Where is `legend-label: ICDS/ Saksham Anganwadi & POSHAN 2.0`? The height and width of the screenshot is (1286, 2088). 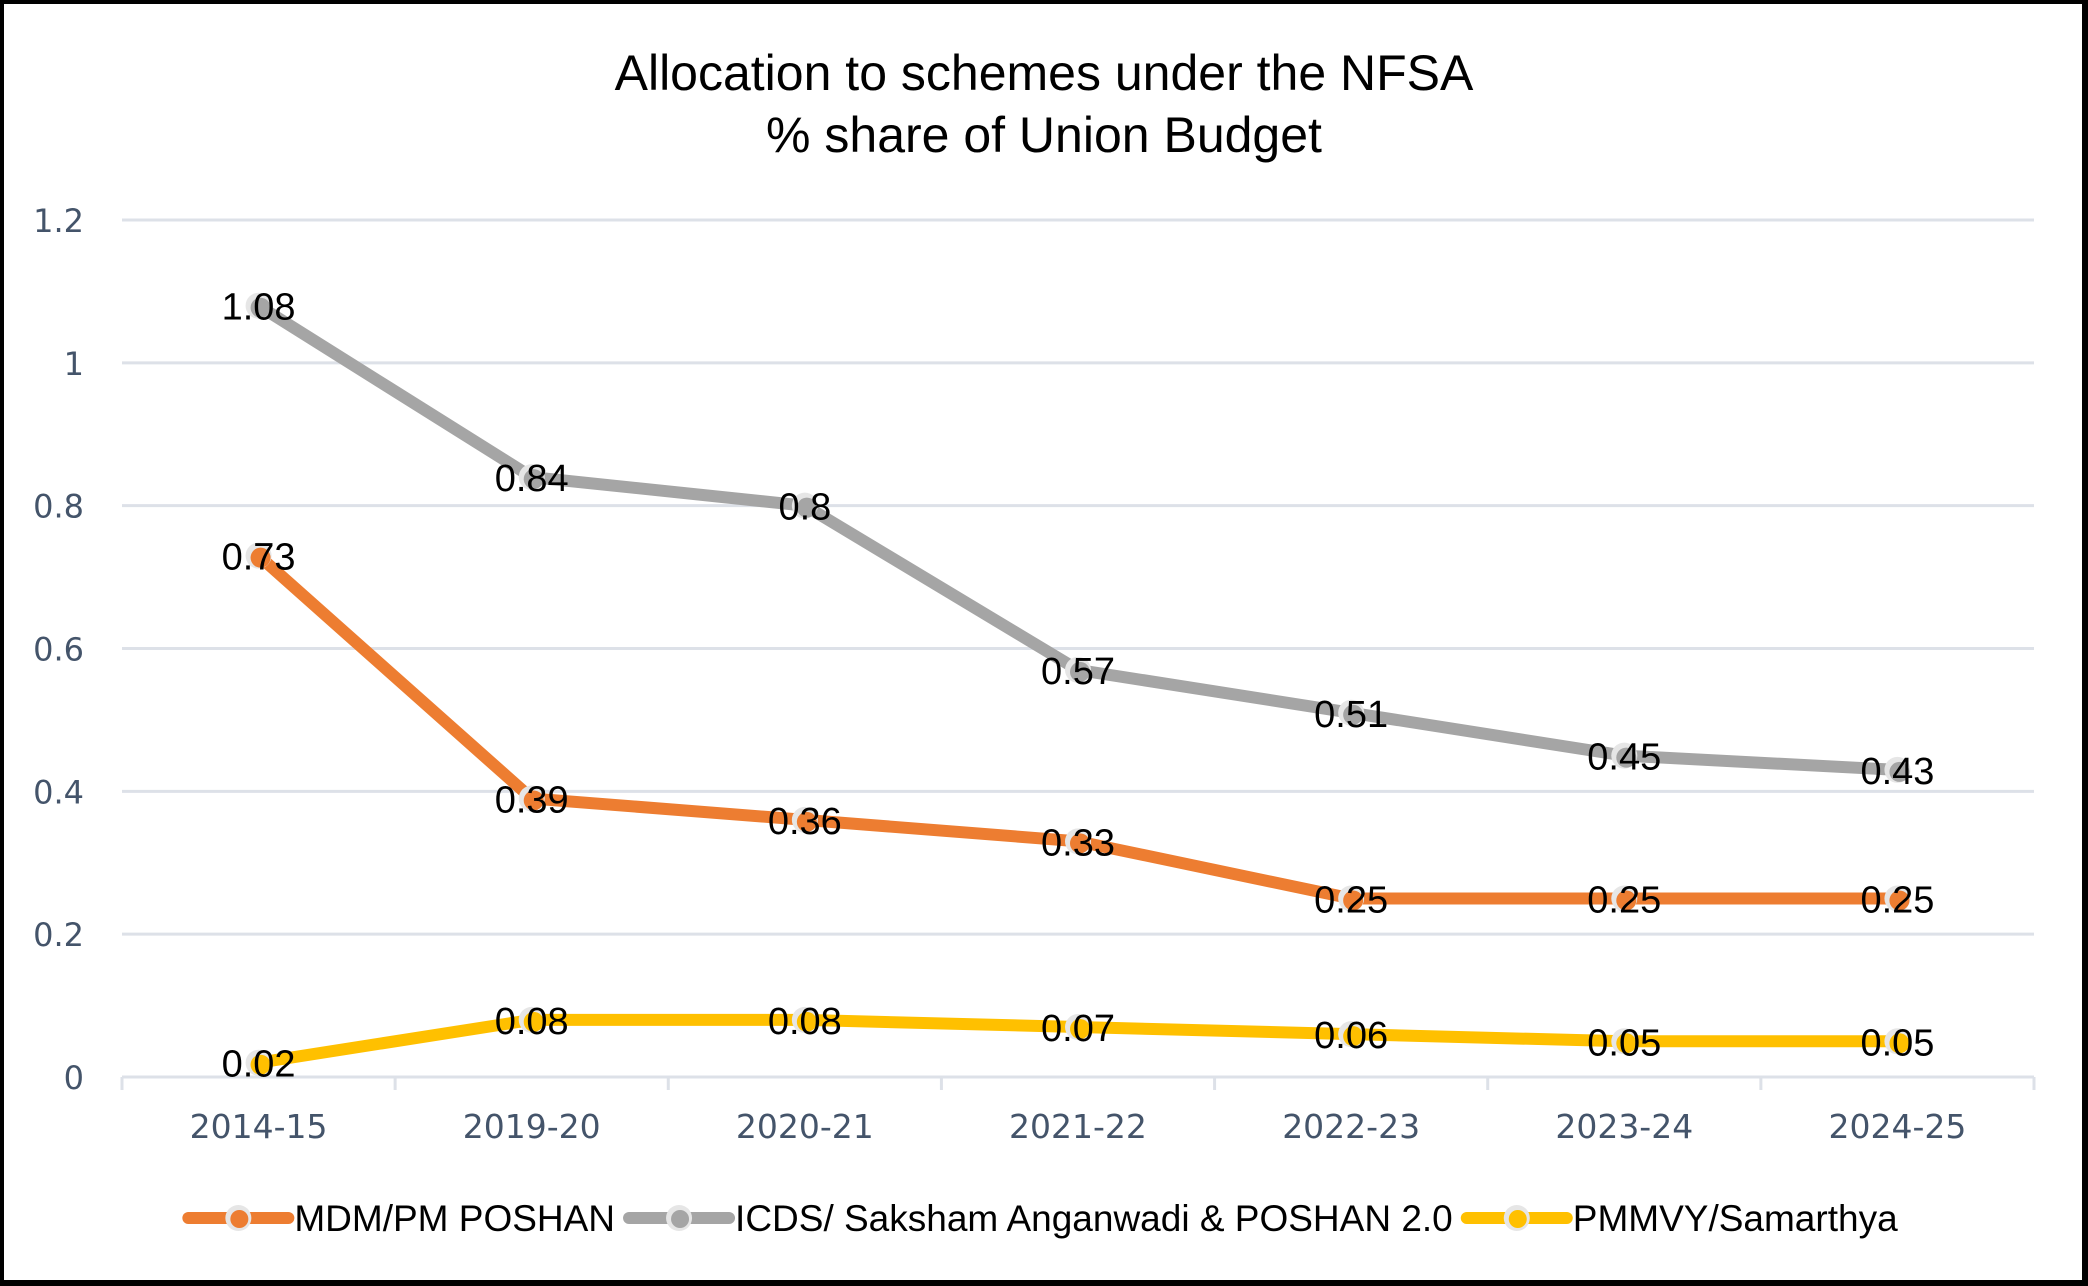
legend-label: ICDS/ Saksham Anganwadi & POSHAN 2.0 is located at coordinates (1094, 1218).